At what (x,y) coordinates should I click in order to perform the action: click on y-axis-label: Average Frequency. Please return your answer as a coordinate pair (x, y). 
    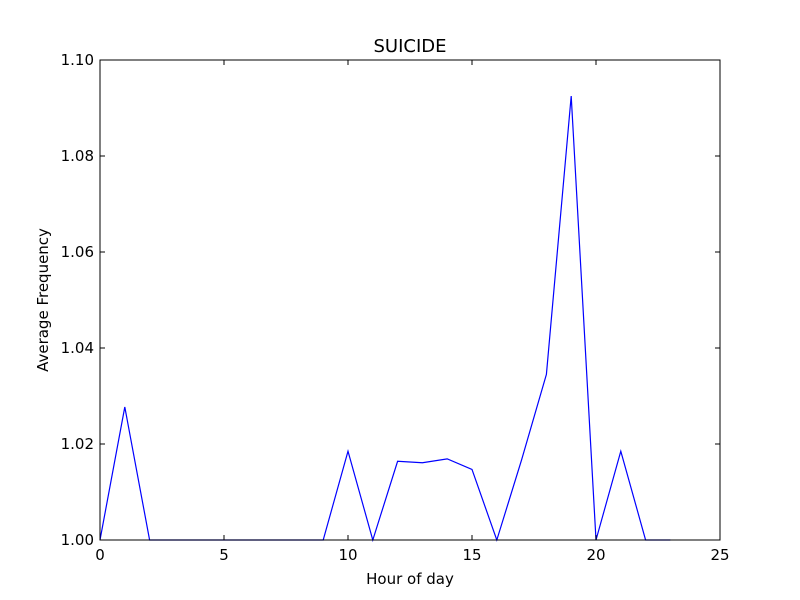
    Looking at the image, I should click on (43, 300).